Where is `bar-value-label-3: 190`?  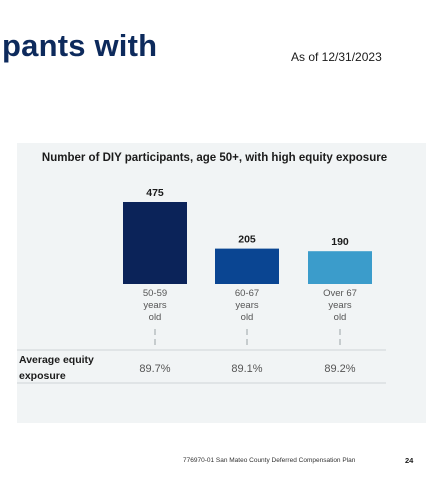 bar-value-label-3: 190 is located at coordinates (340, 242).